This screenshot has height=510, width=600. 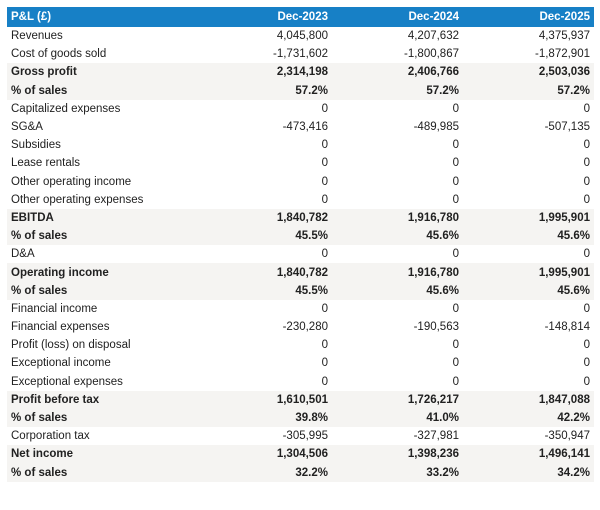 What do you see at coordinates (305, 436) in the screenshot?
I see `cell-value-dec-2023: -305,995` at bounding box center [305, 436].